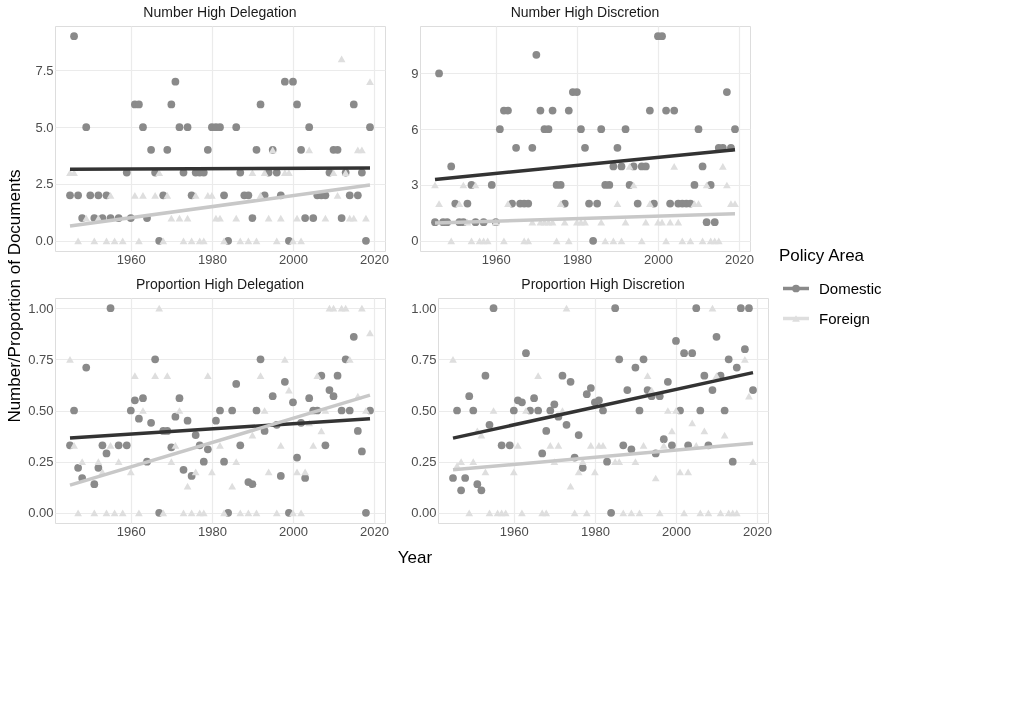 This screenshot has width=1026, height=713. What do you see at coordinates (844, 318) in the screenshot?
I see `legend-label: Foreign` at bounding box center [844, 318].